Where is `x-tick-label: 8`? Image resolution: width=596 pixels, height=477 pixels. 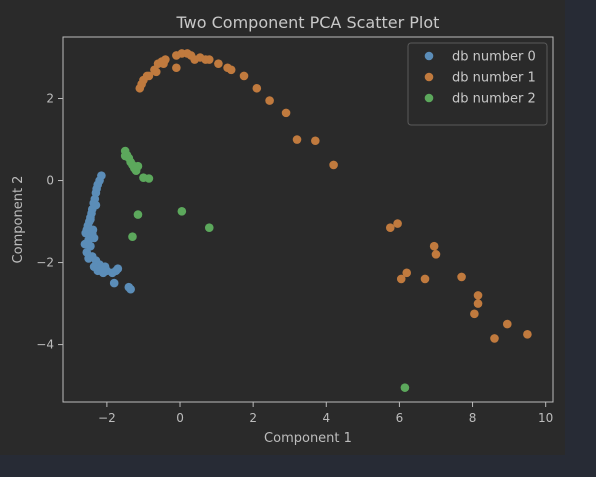
x-tick-label: 8 is located at coordinates (473, 418).